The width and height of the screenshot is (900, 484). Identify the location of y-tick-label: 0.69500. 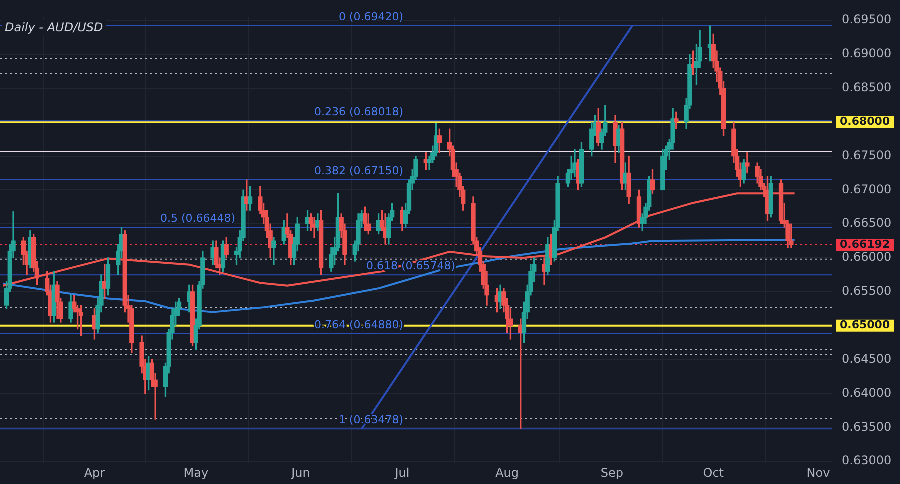
(867, 19).